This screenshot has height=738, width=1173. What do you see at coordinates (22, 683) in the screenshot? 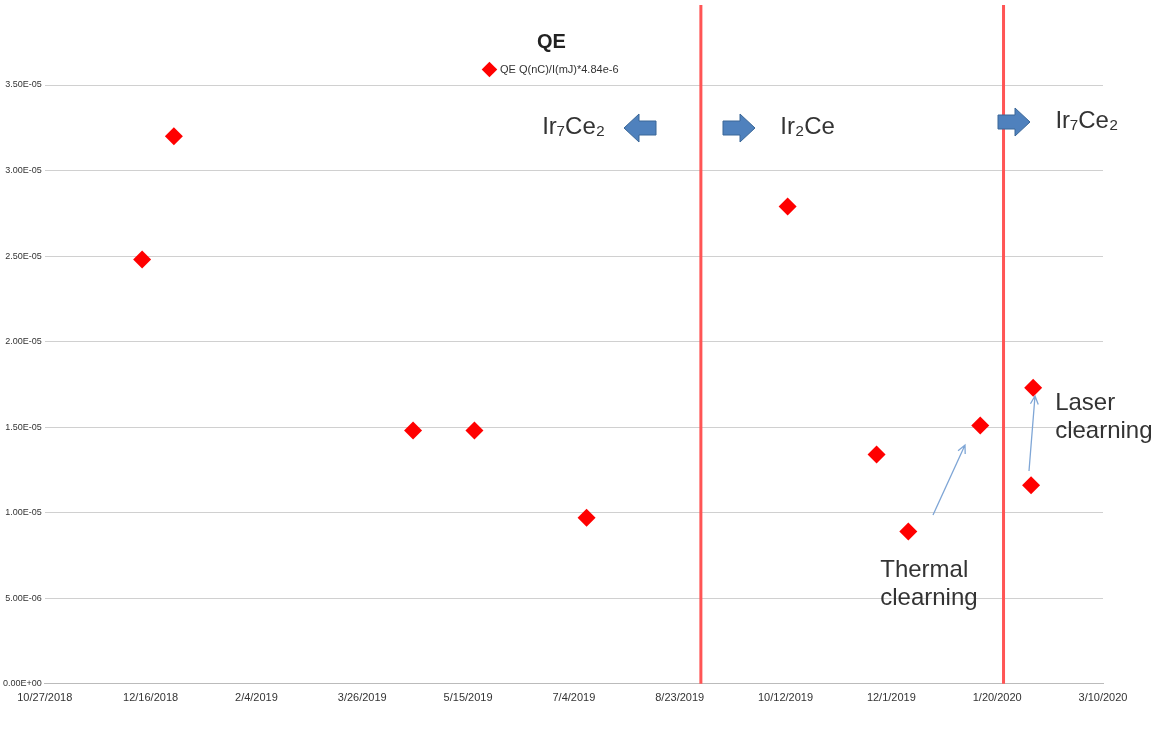
I see `y-tick-label: 0.00E+00` at bounding box center [22, 683].